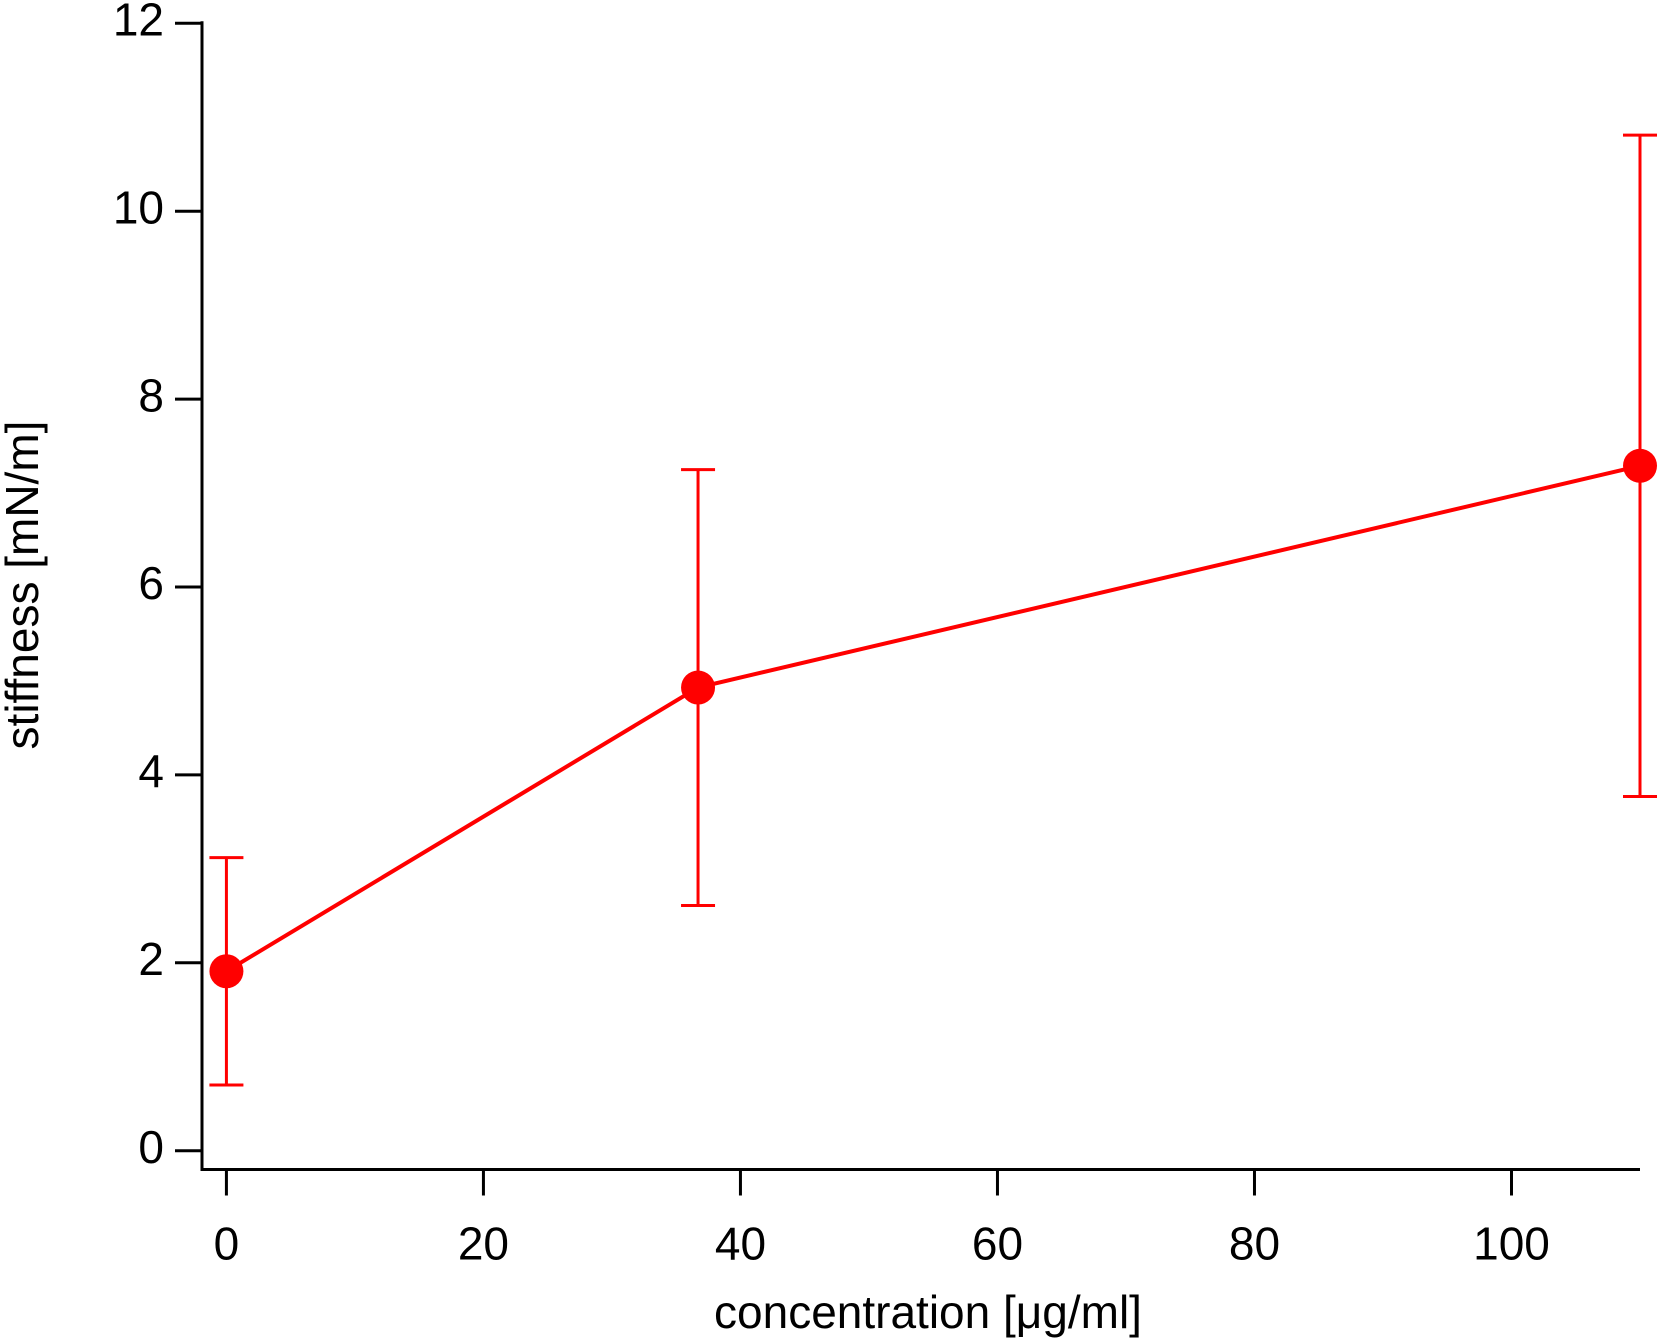 This screenshot has height=1344, width=1658. What do you see at coordinates (24, 585) in the screenshot?
I see `y-axis-label: stiffness [mN/m]` at bounding box center [24, 585].